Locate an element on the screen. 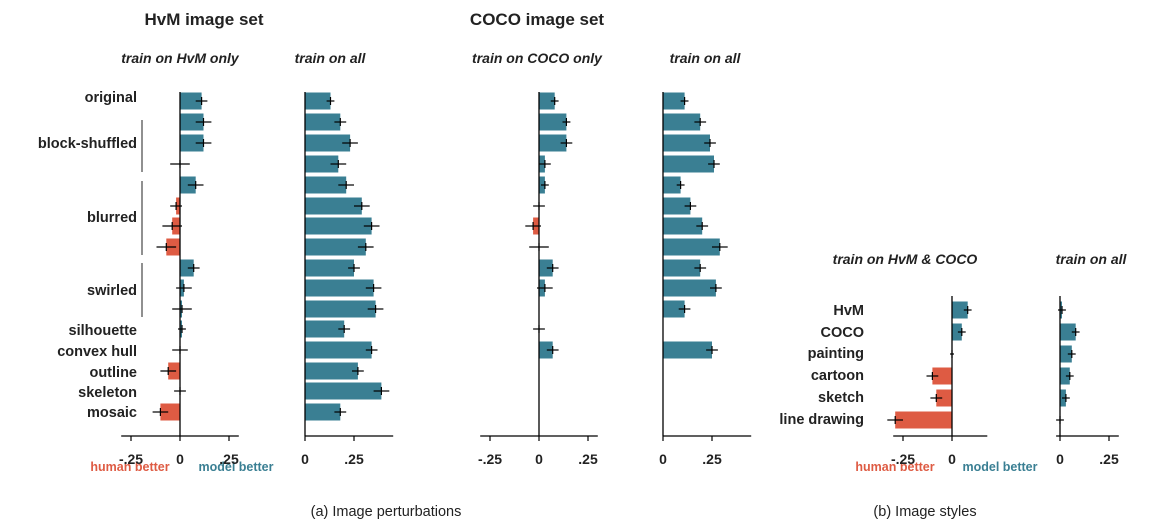 This screenshot has height=525, width=1161. x-tick-label-p3-1: 0 is located at coordinates (539, 459).